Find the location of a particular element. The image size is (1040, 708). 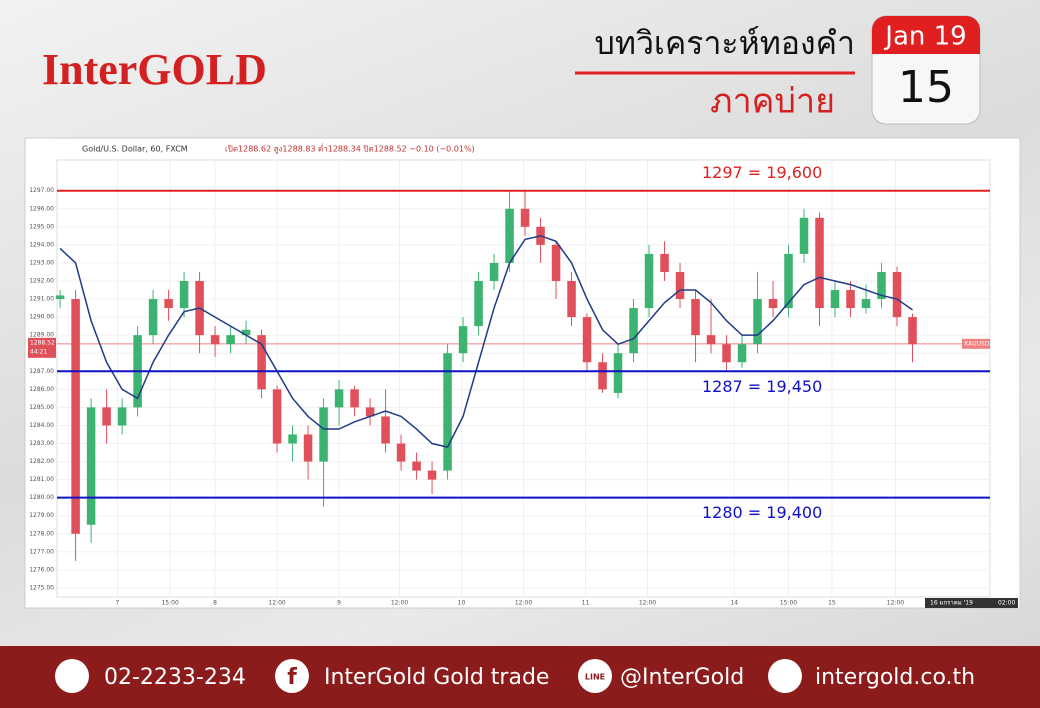

y-tick-label: 1276.00 is located at coordinates (41, 569).